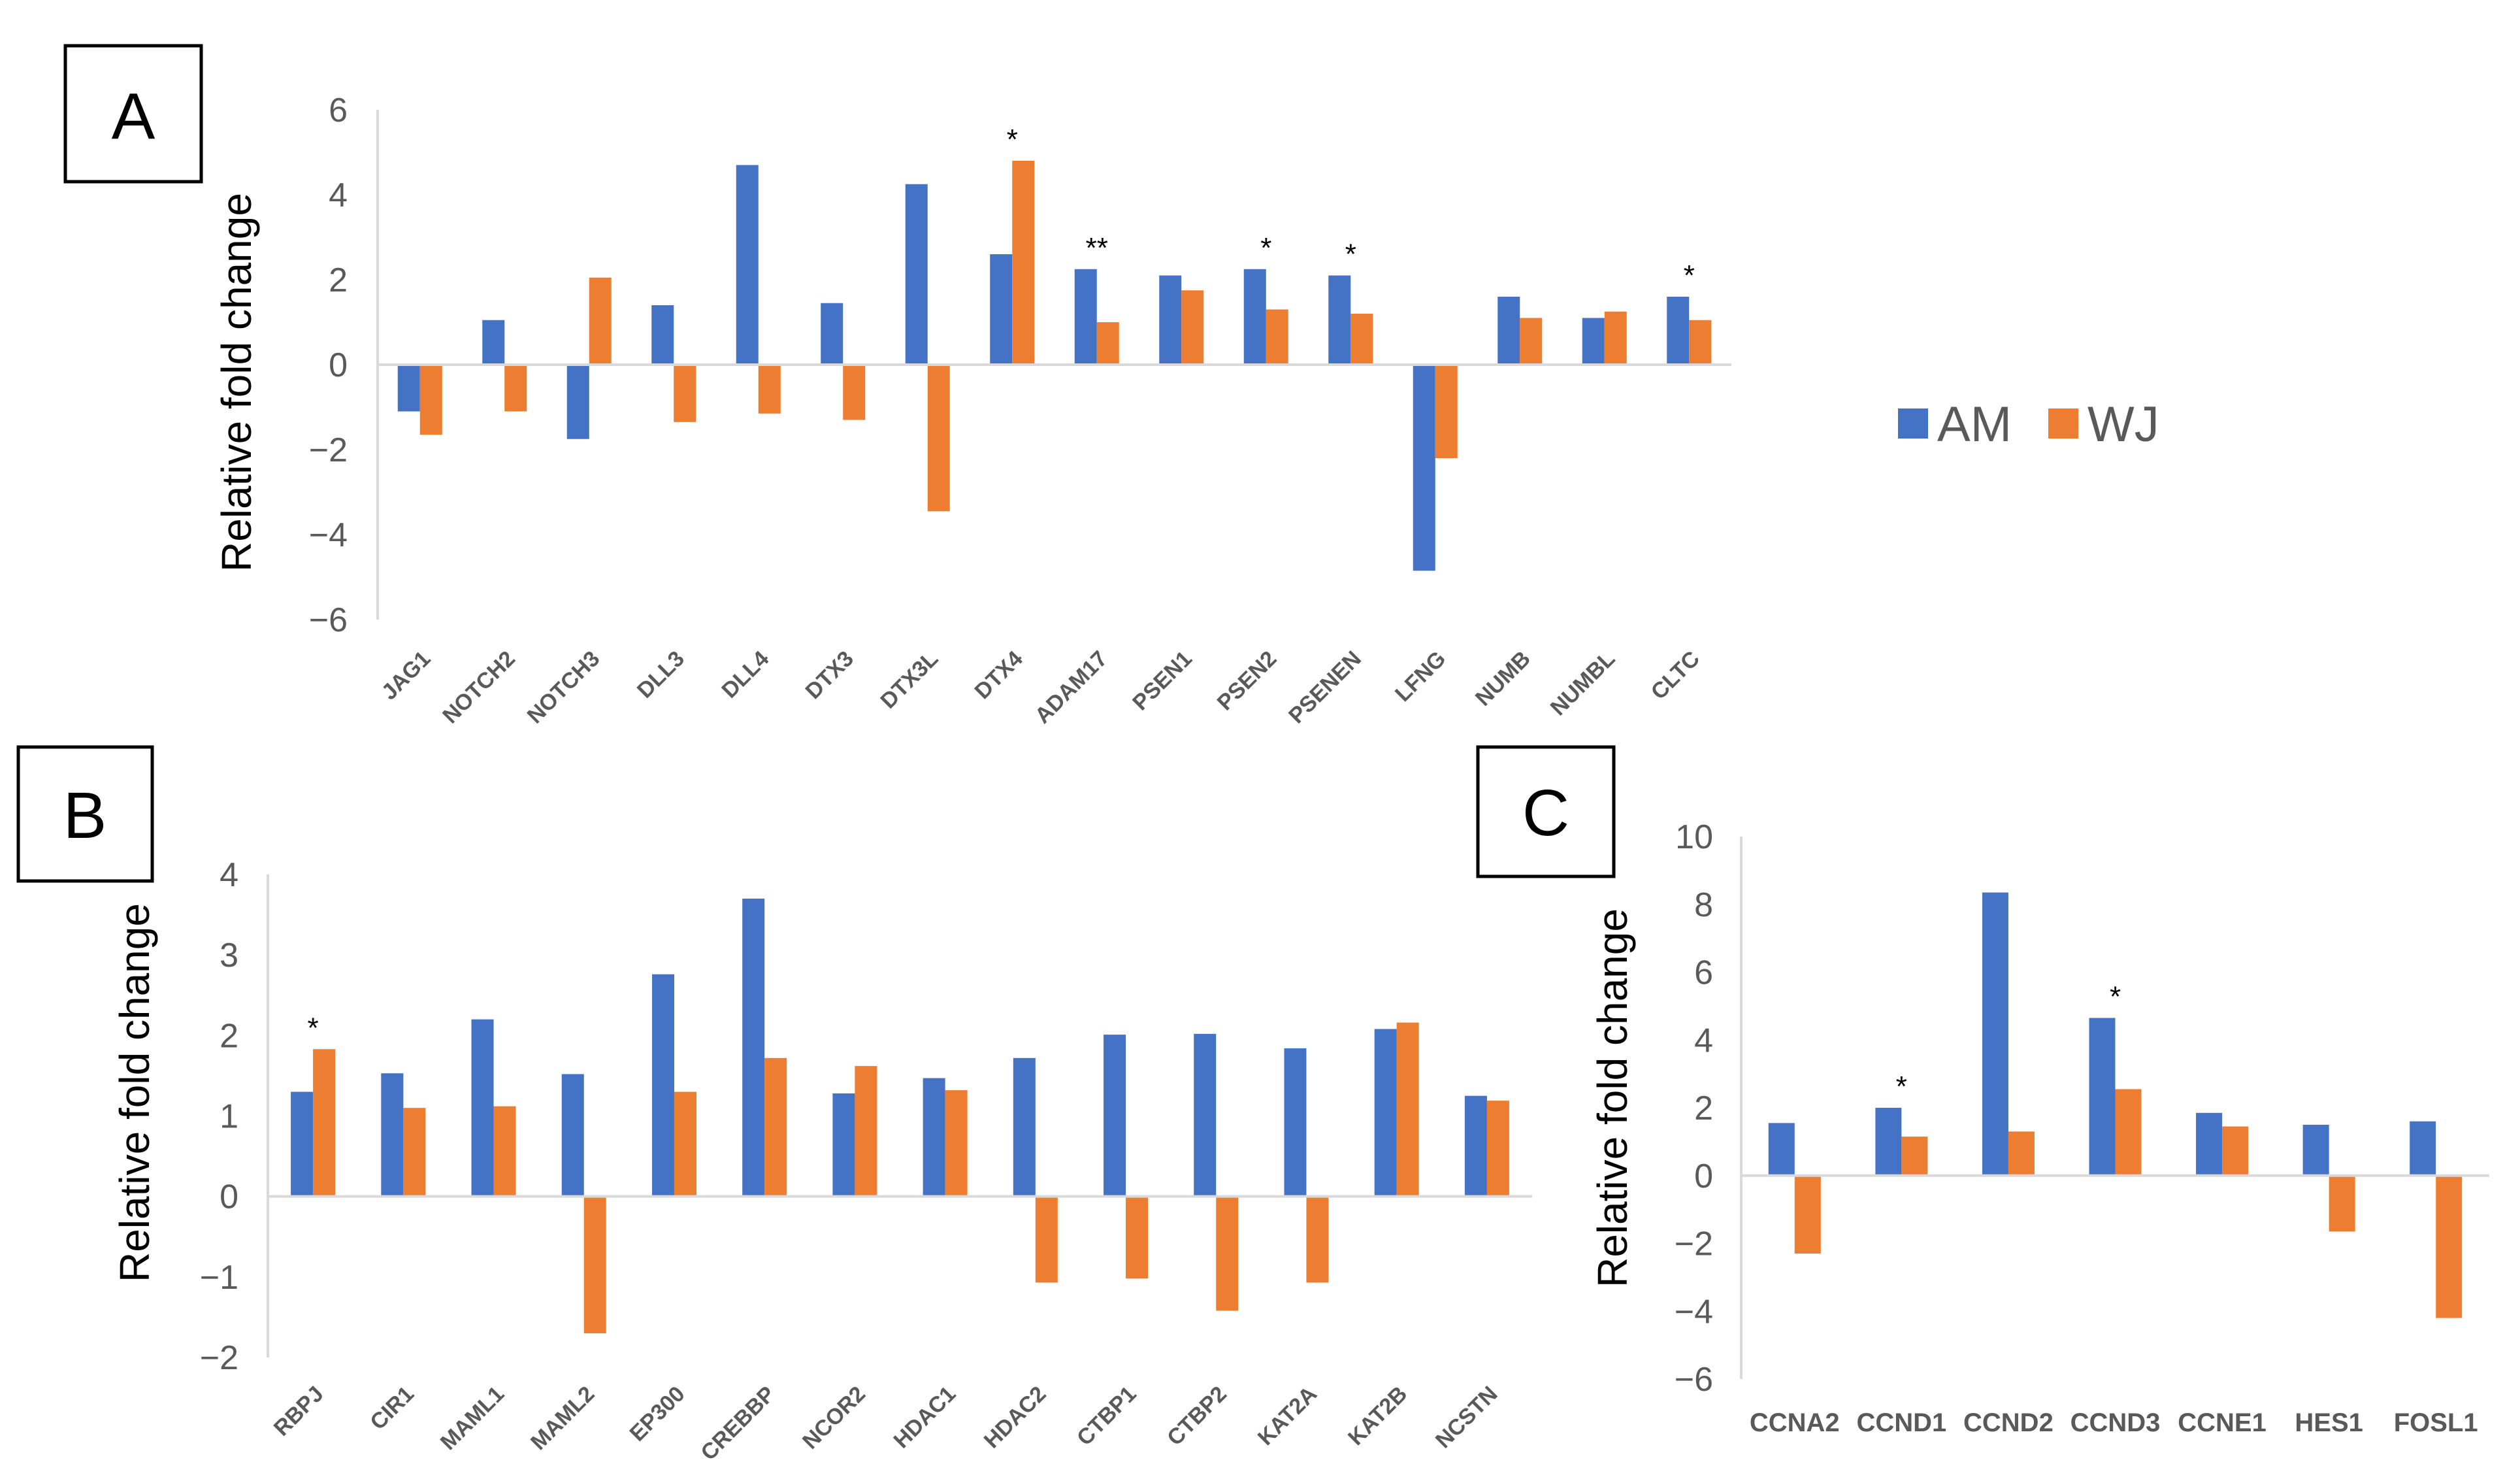  I want to click on panel-c-ytick-label: 4, so click(1703, 1040).